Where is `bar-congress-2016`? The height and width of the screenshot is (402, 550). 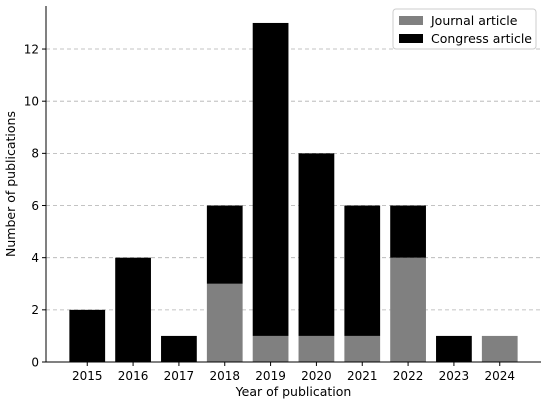
bar-congress-2016 is located at coordinates (133, 309).